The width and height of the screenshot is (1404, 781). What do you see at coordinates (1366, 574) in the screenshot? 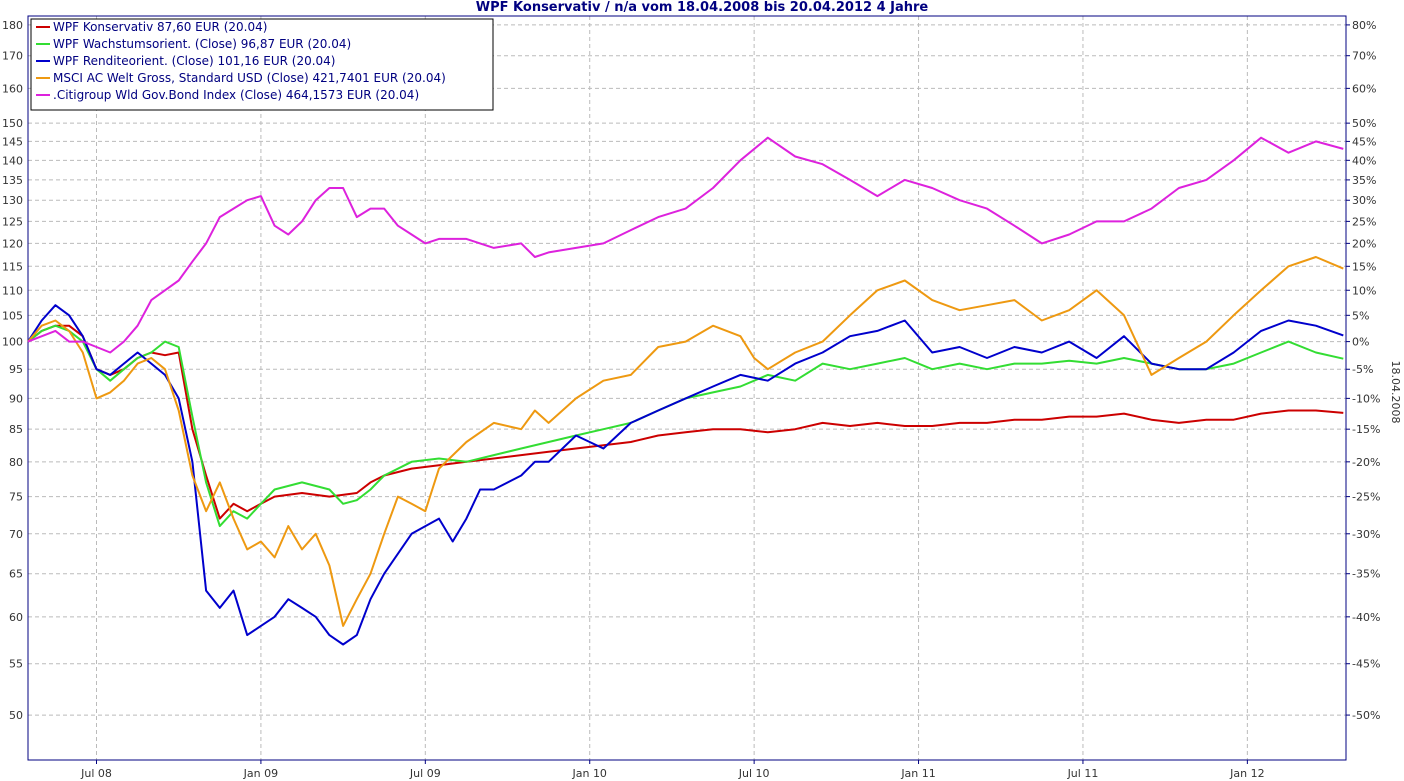
I see `y-right-tick-label: -35%` at bounding box center [1366, 574].